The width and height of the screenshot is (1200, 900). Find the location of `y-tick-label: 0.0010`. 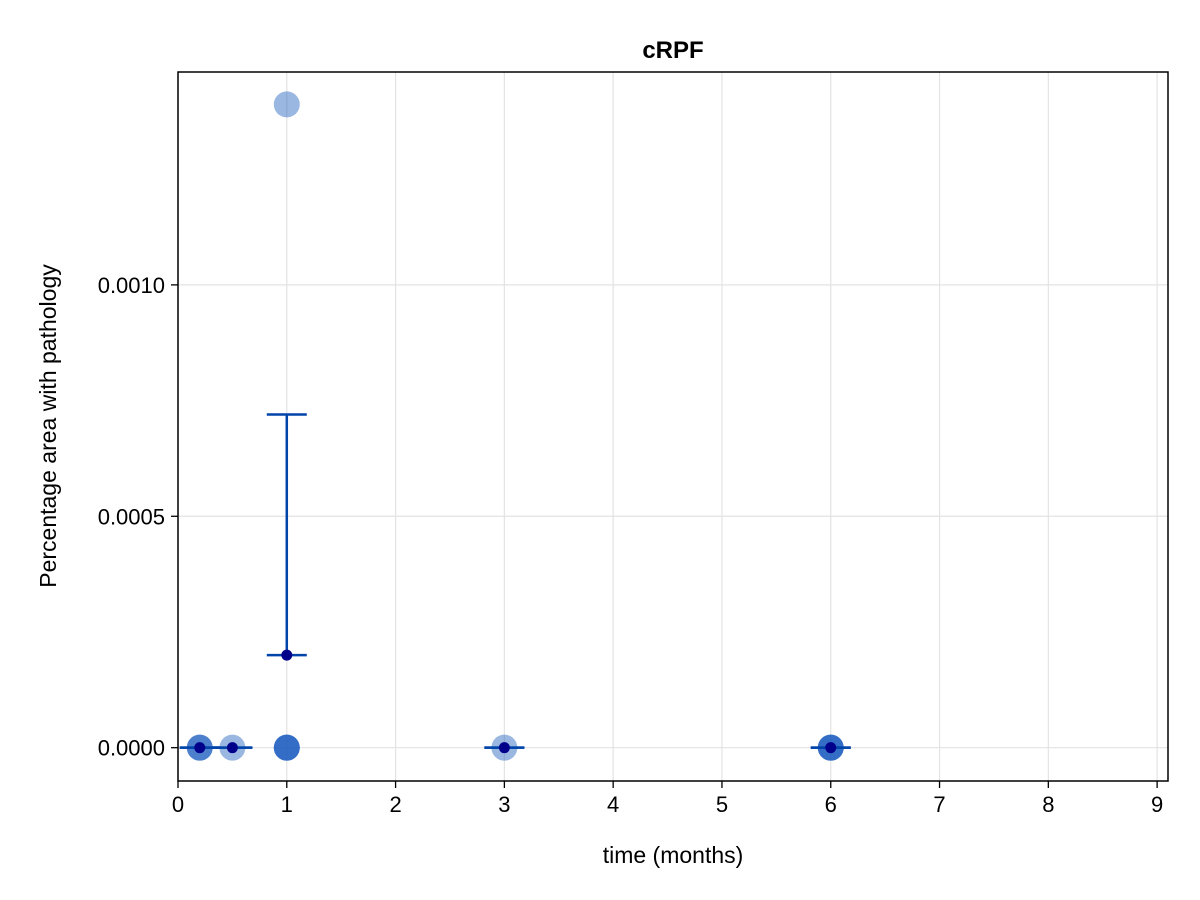

y-tick-label: 0.0010 is located at coordinates (131, 285).